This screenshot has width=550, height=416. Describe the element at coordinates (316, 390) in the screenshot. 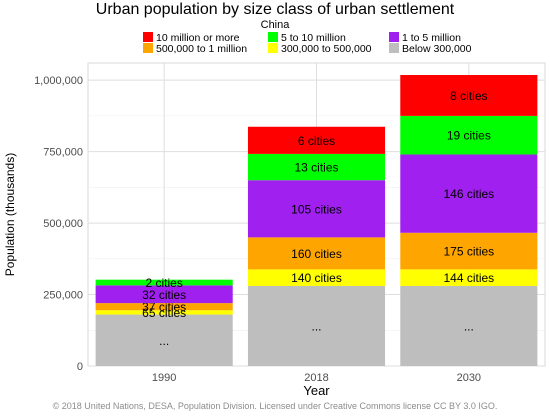

I see `x-axis-title: Year` at that location.